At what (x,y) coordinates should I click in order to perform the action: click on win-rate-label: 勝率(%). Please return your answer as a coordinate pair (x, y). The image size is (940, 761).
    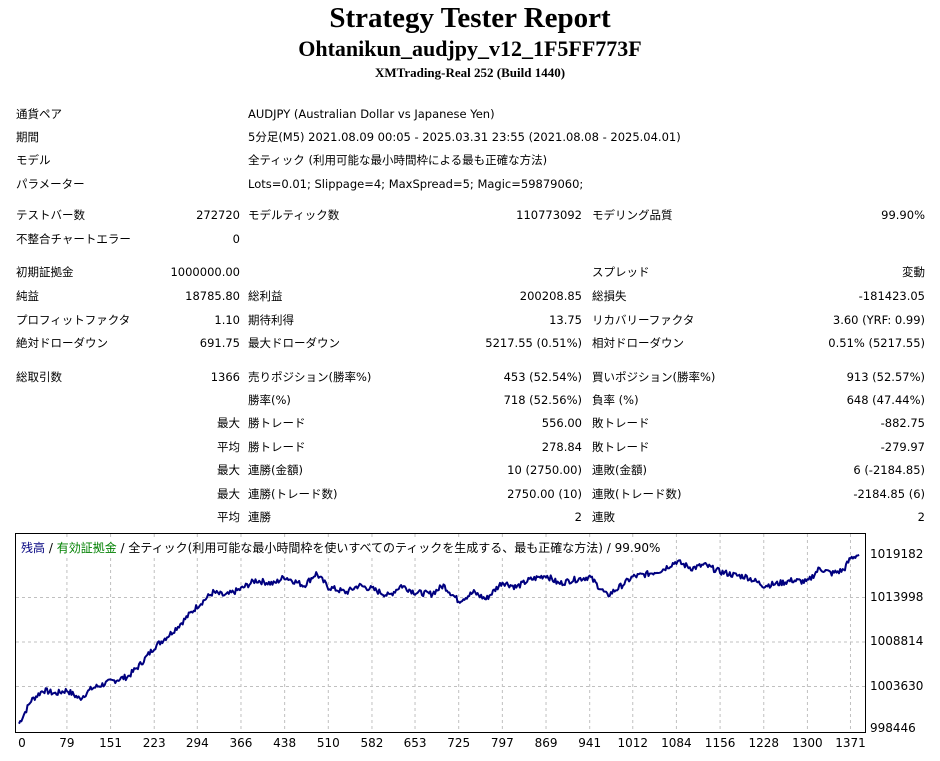
    Looking at the image, I should click on (269, 400).